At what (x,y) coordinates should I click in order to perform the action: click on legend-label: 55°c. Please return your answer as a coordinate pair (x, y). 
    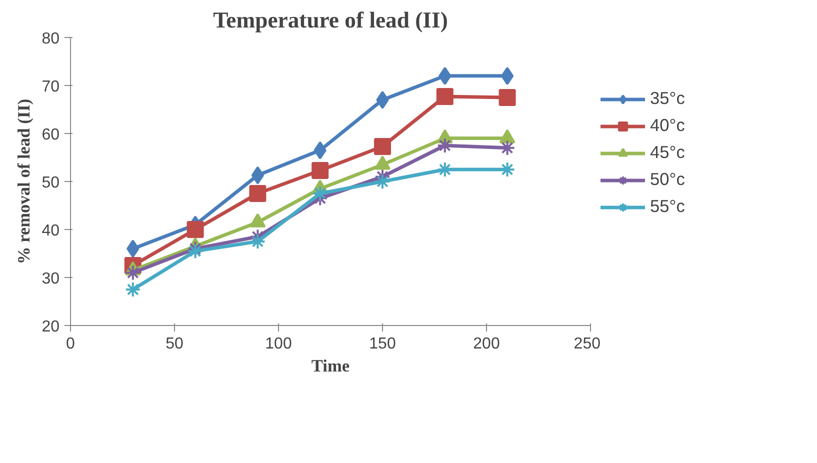
    Looking at the image, I should click on (667, 206).